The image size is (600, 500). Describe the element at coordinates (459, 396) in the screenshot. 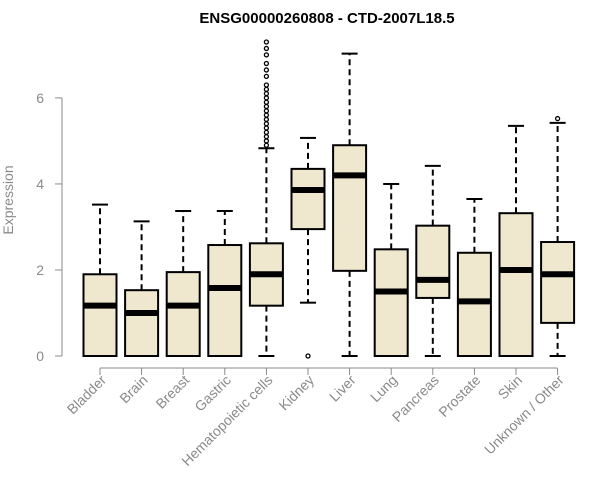

I see `x-tick-label: Prostate` at that location.